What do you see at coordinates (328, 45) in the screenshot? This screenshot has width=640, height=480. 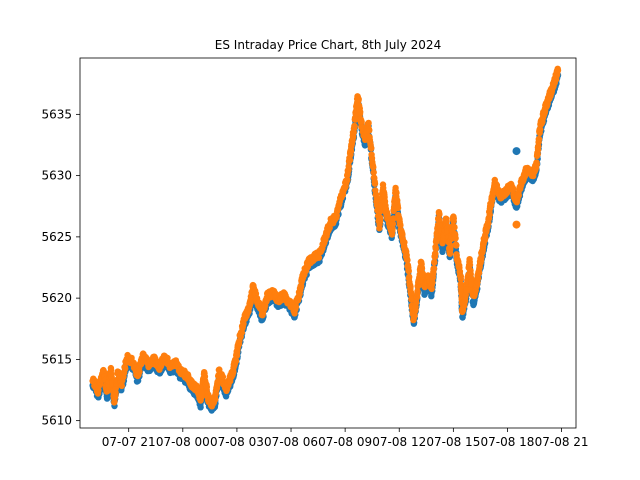 I see `chart-title: ES Intraday Price Chart, 8th July 2024` at bounding box center [328, 45].